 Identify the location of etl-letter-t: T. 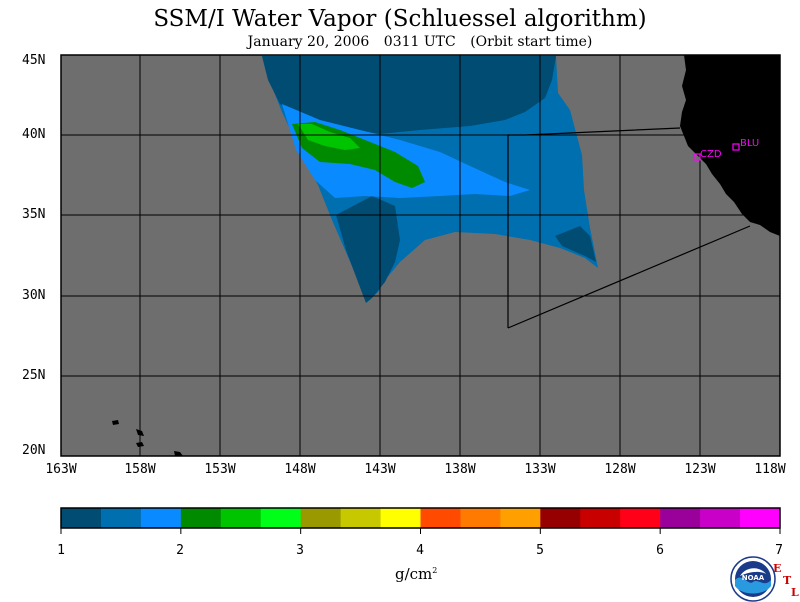
(787, 580).